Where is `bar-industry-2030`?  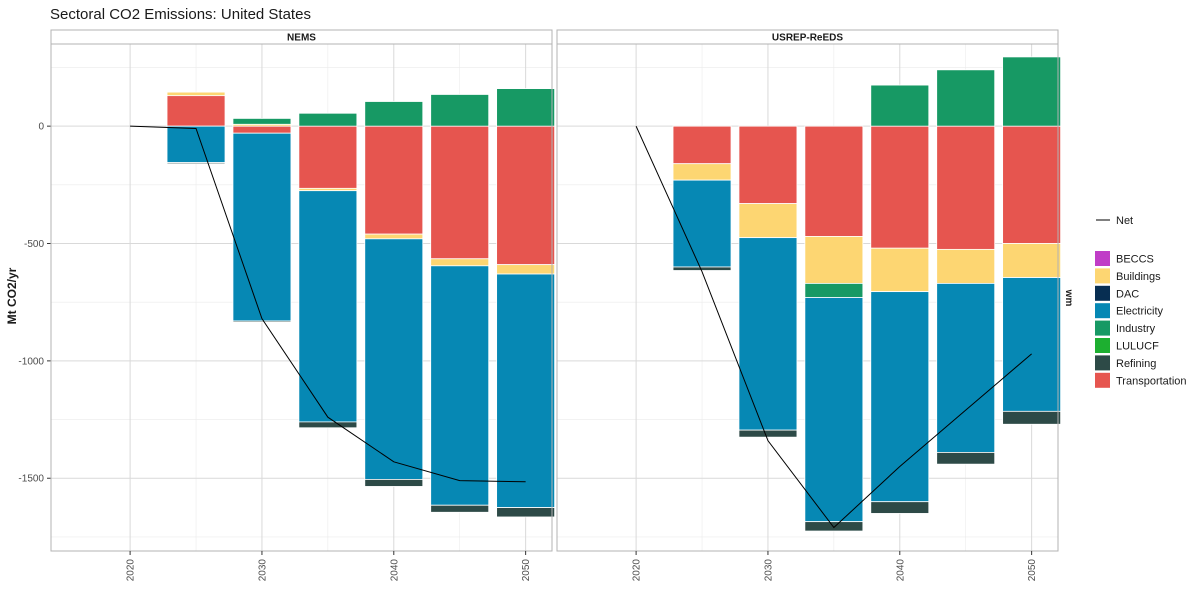 bar-industry-2030 is located at coordinates (262, 121).